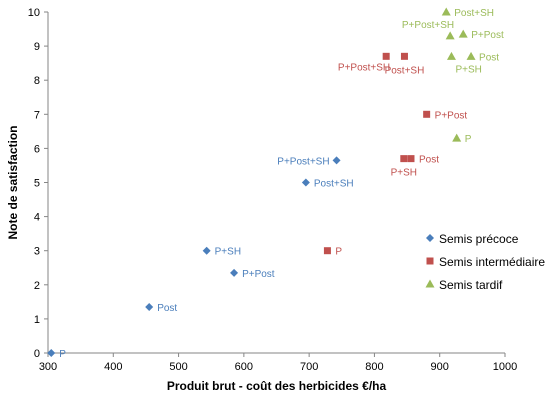 The width and height of the screenshot is (560, 404). What do you see at coordinates (37, 149) in the screenshot?
I see `y-tick-label: 6` at bounding box center [37, 149].